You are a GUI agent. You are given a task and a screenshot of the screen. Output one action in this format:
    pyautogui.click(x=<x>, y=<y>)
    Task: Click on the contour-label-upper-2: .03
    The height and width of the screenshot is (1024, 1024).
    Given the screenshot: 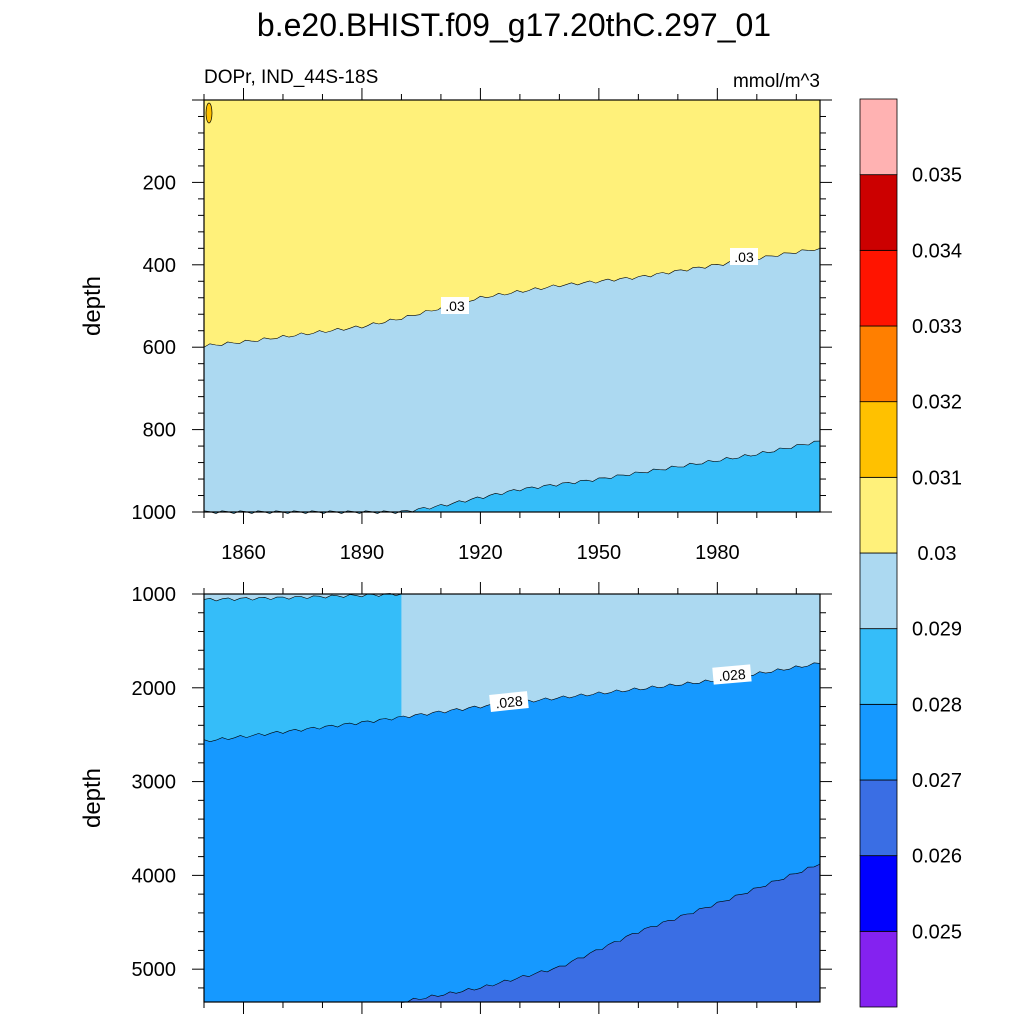 What is the action you would take?
    pyautogui.click(x=744, y=256)
    